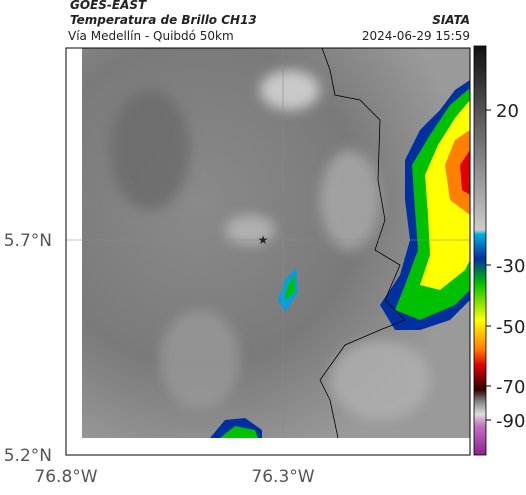 This screenshot has width=526, height=495. Describe the element at coordinates (416, 36) in the screenshot. I see `datetime: 2024-06-29 15:59` at that location.